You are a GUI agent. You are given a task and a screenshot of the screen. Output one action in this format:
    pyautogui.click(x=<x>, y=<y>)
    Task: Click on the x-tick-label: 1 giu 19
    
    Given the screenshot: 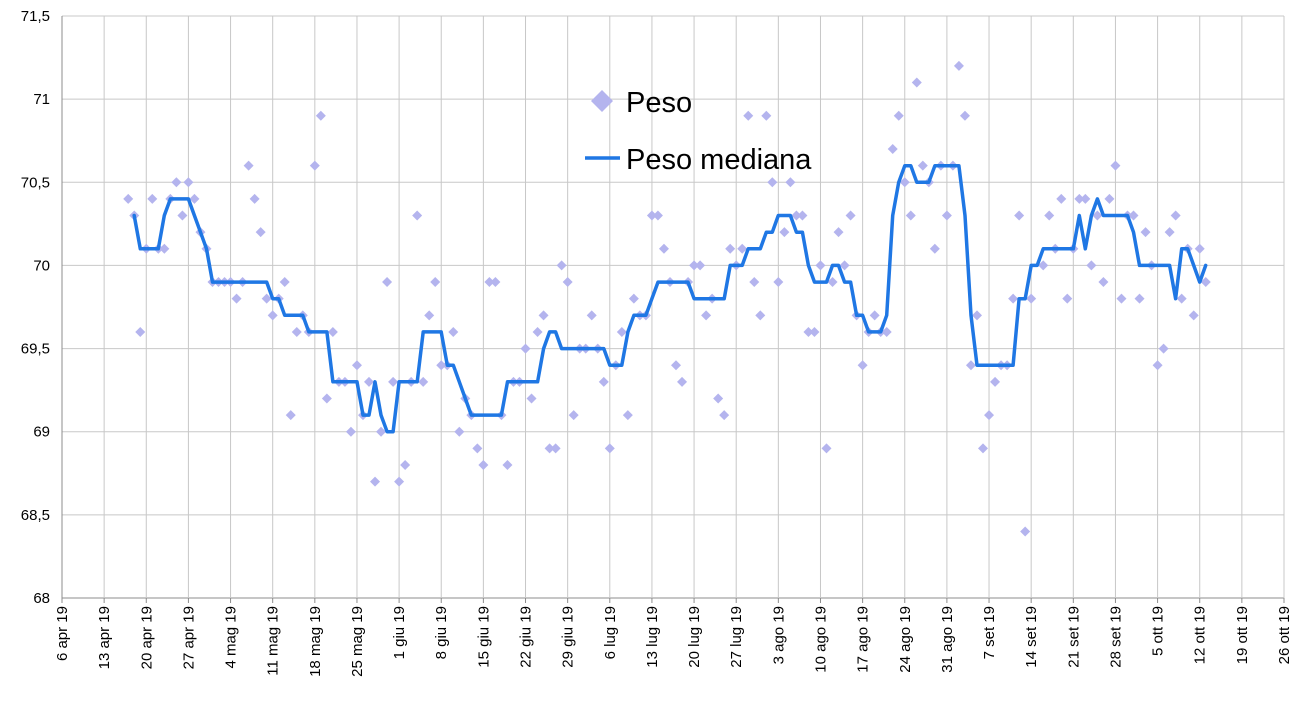 What is the action you would take?
    pyautogui.click(x=399, y=632)
    